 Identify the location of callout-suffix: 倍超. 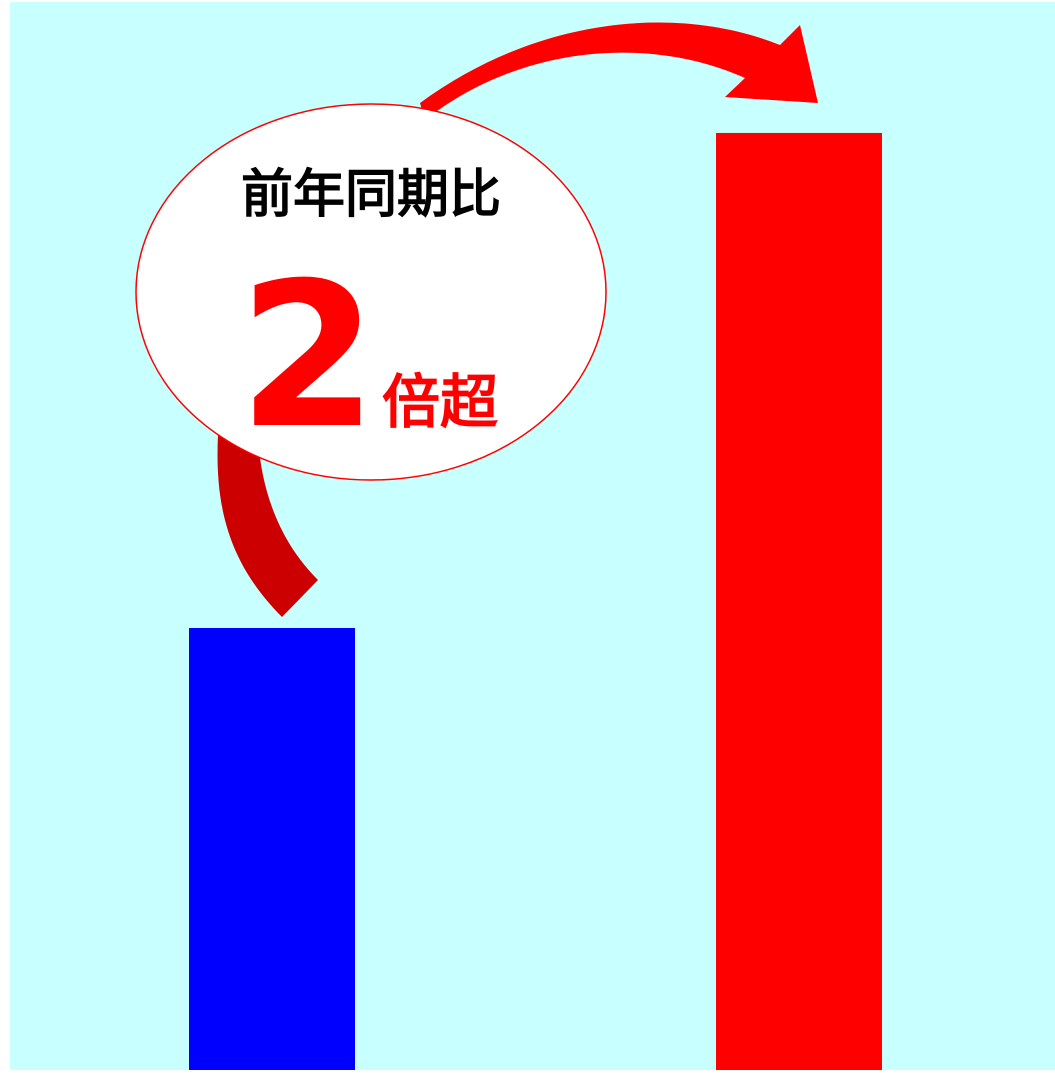
(440, 402).